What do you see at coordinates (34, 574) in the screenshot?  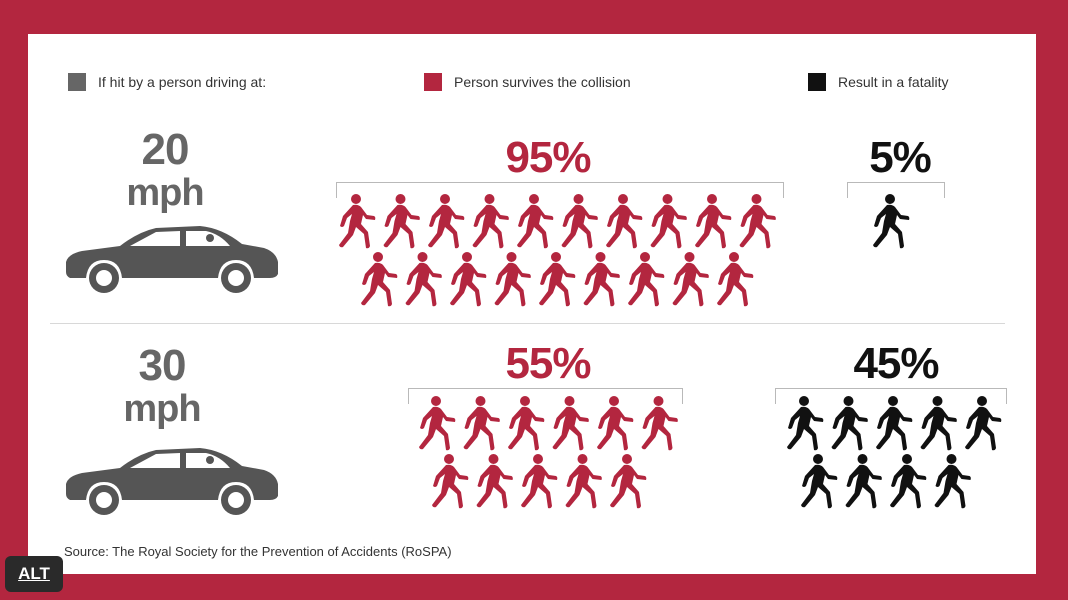 I see `alt-text-button: ALT` at bounding box center [34, 574].